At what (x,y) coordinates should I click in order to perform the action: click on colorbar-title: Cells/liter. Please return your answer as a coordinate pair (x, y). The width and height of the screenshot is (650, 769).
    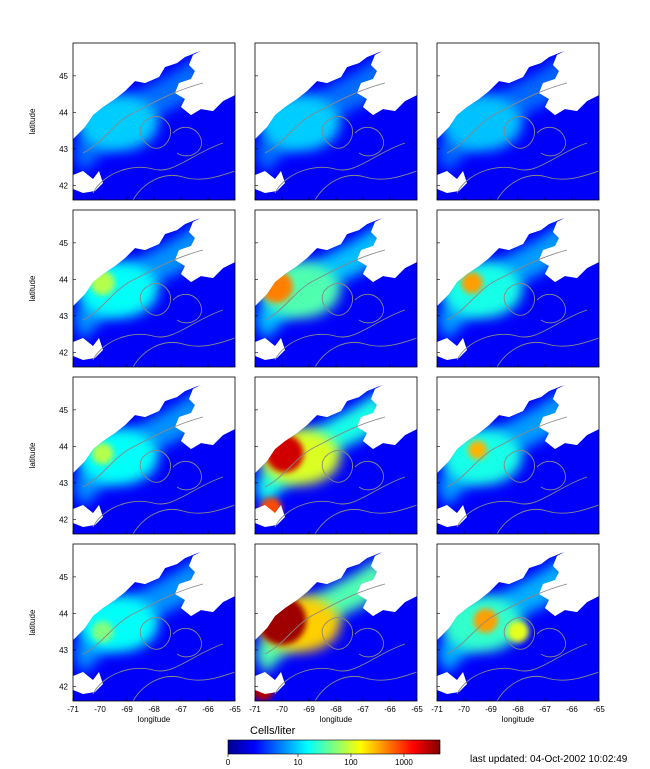
    Looking at the image, I should click on (273, 731).